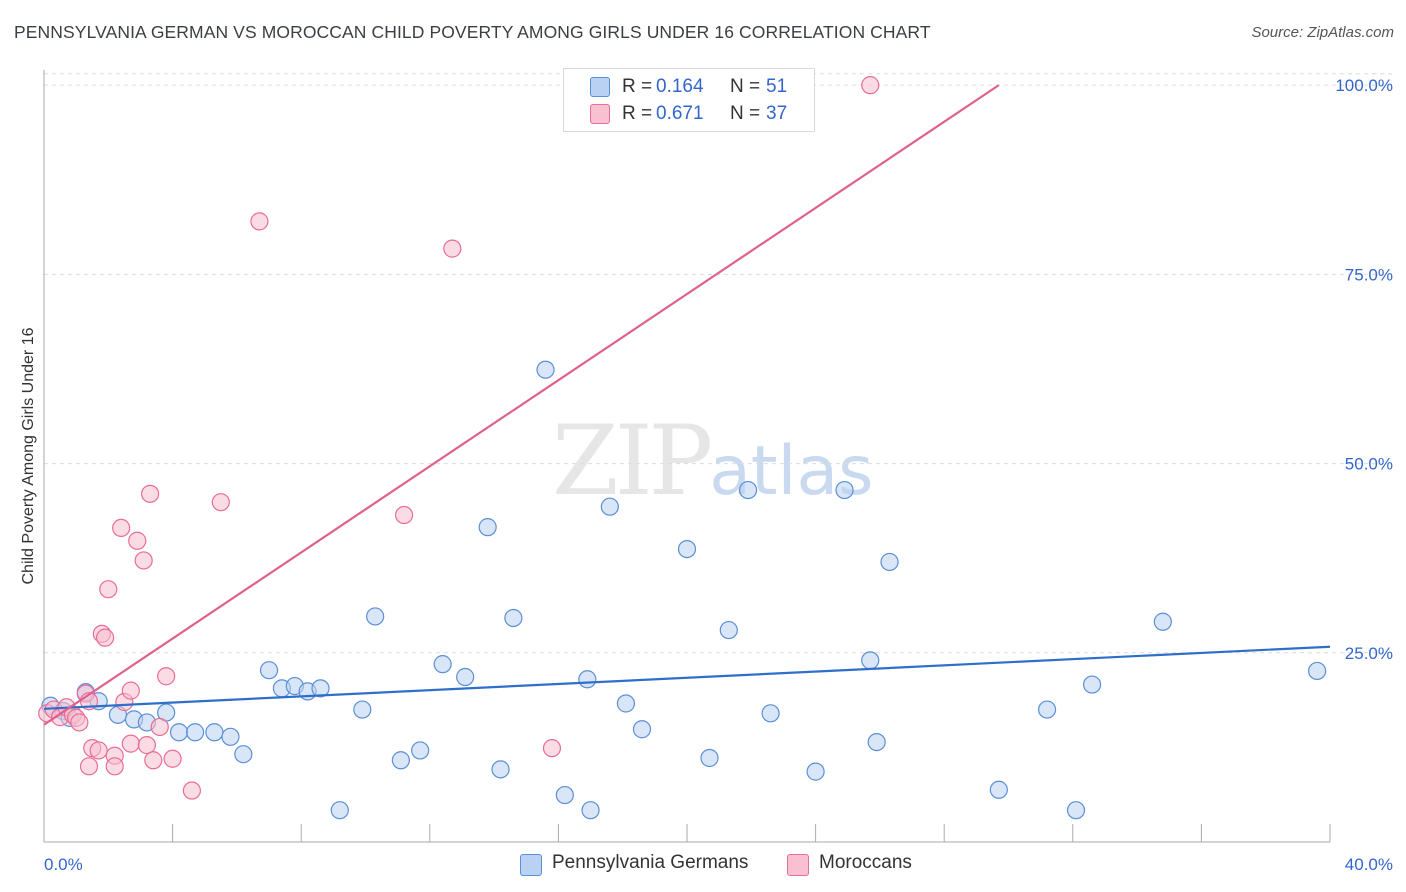 This screenshot has width=1406, height=892. Describe the element at coordinates (28, 455) in the screenshot. I see `y-axis-title: Child Poverty Among Girls Under 16` at that location.